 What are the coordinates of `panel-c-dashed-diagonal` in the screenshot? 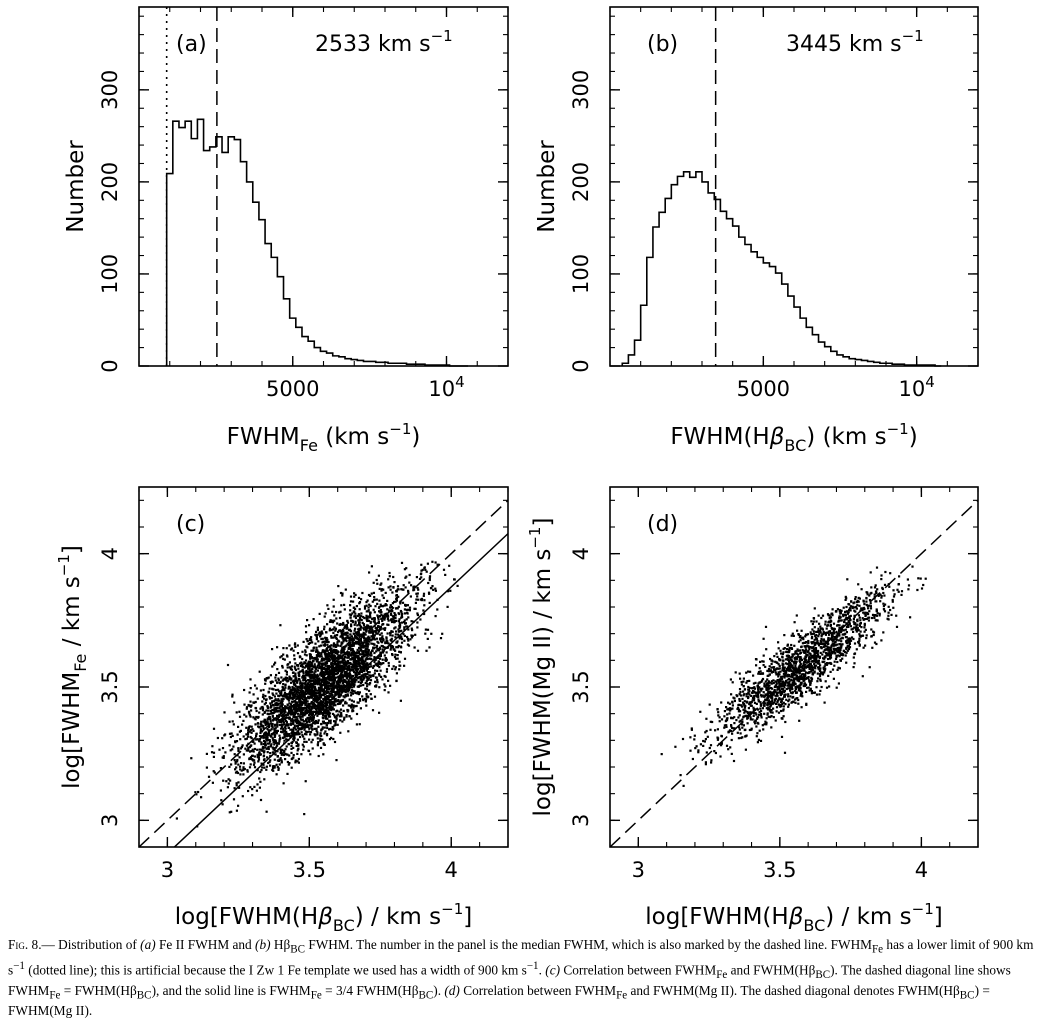 It's located at (323, 673).